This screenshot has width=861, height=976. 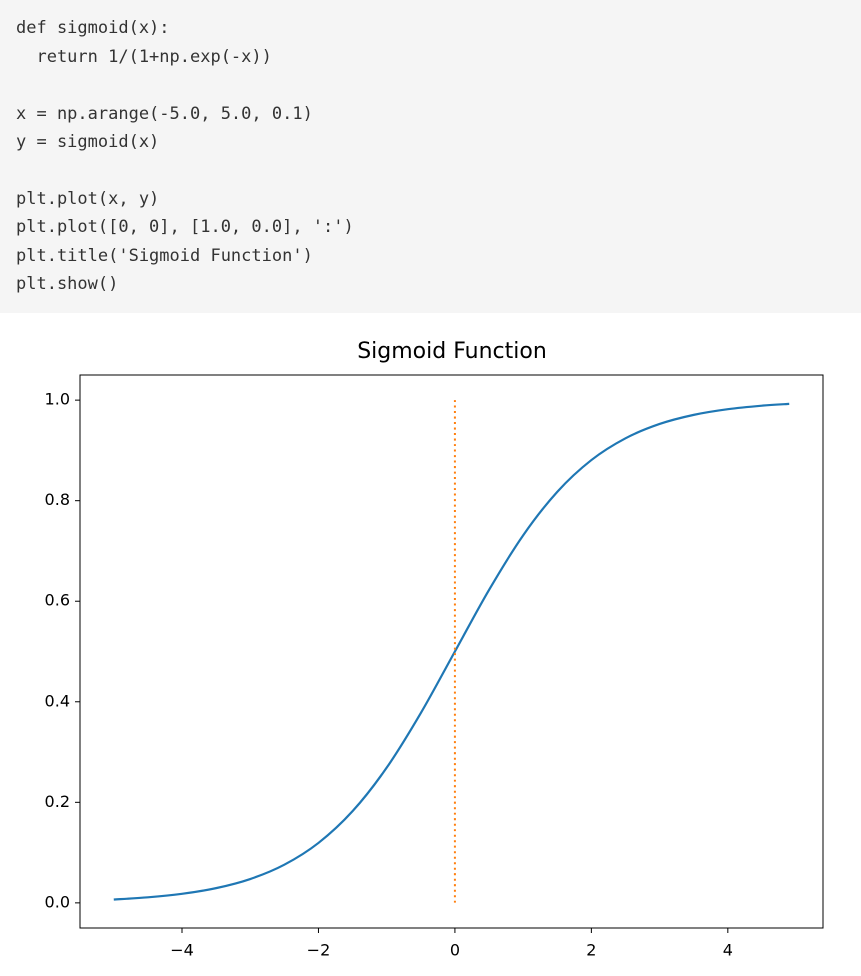 What do you see at coordinates (182, 950) in the screenshot?
I see `x-tick-label: −4` at bounding box center [182, 950].